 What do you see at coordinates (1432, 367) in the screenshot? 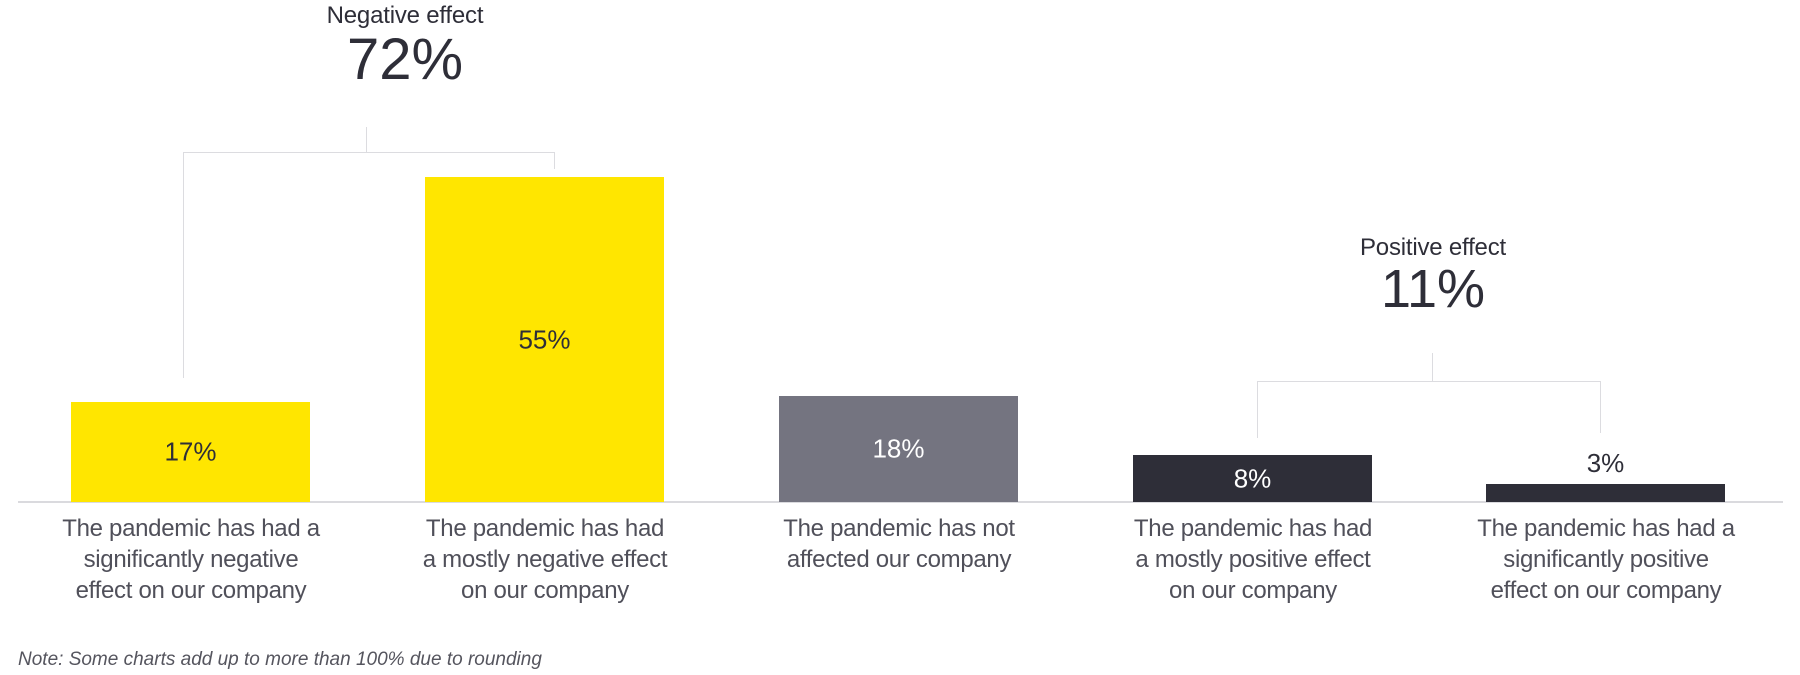
I see `positive-bracket-stem` at bounding box center [1432, 367].